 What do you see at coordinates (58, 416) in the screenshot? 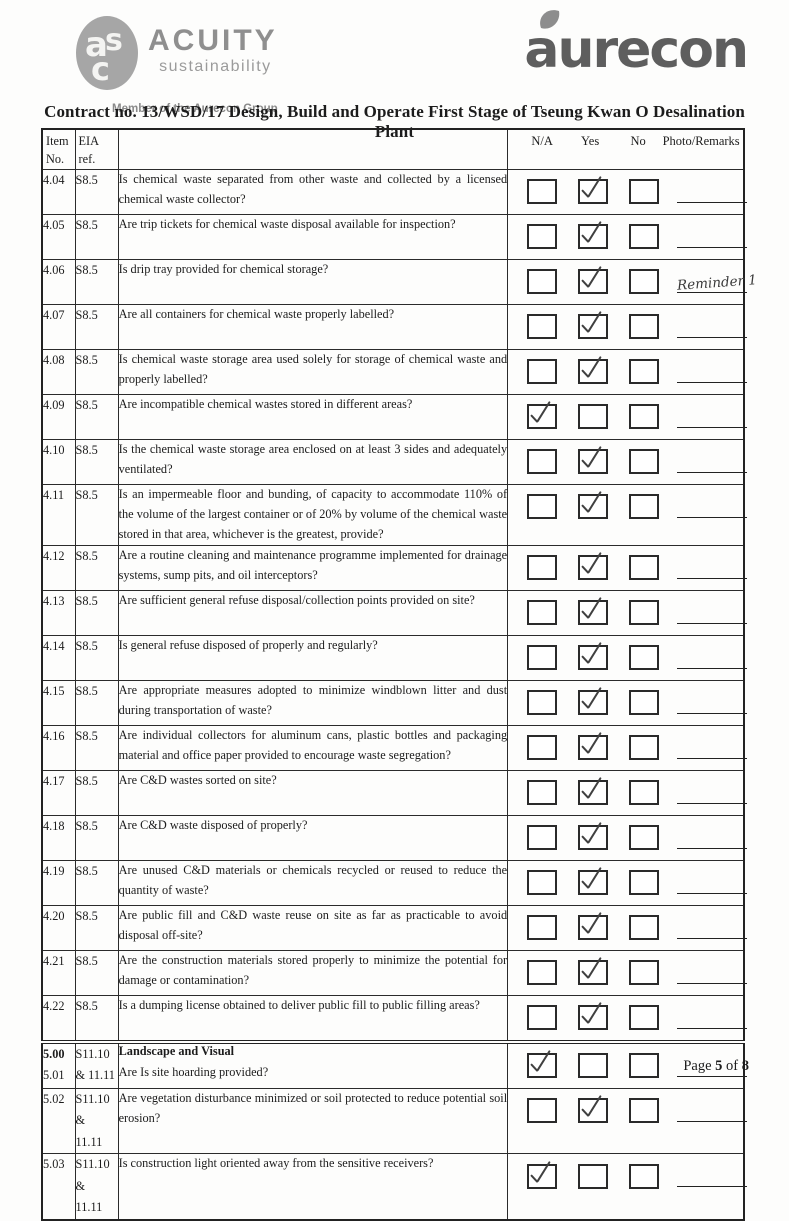
I see `item-cell: 4.09` at bounding box center [58, 416].